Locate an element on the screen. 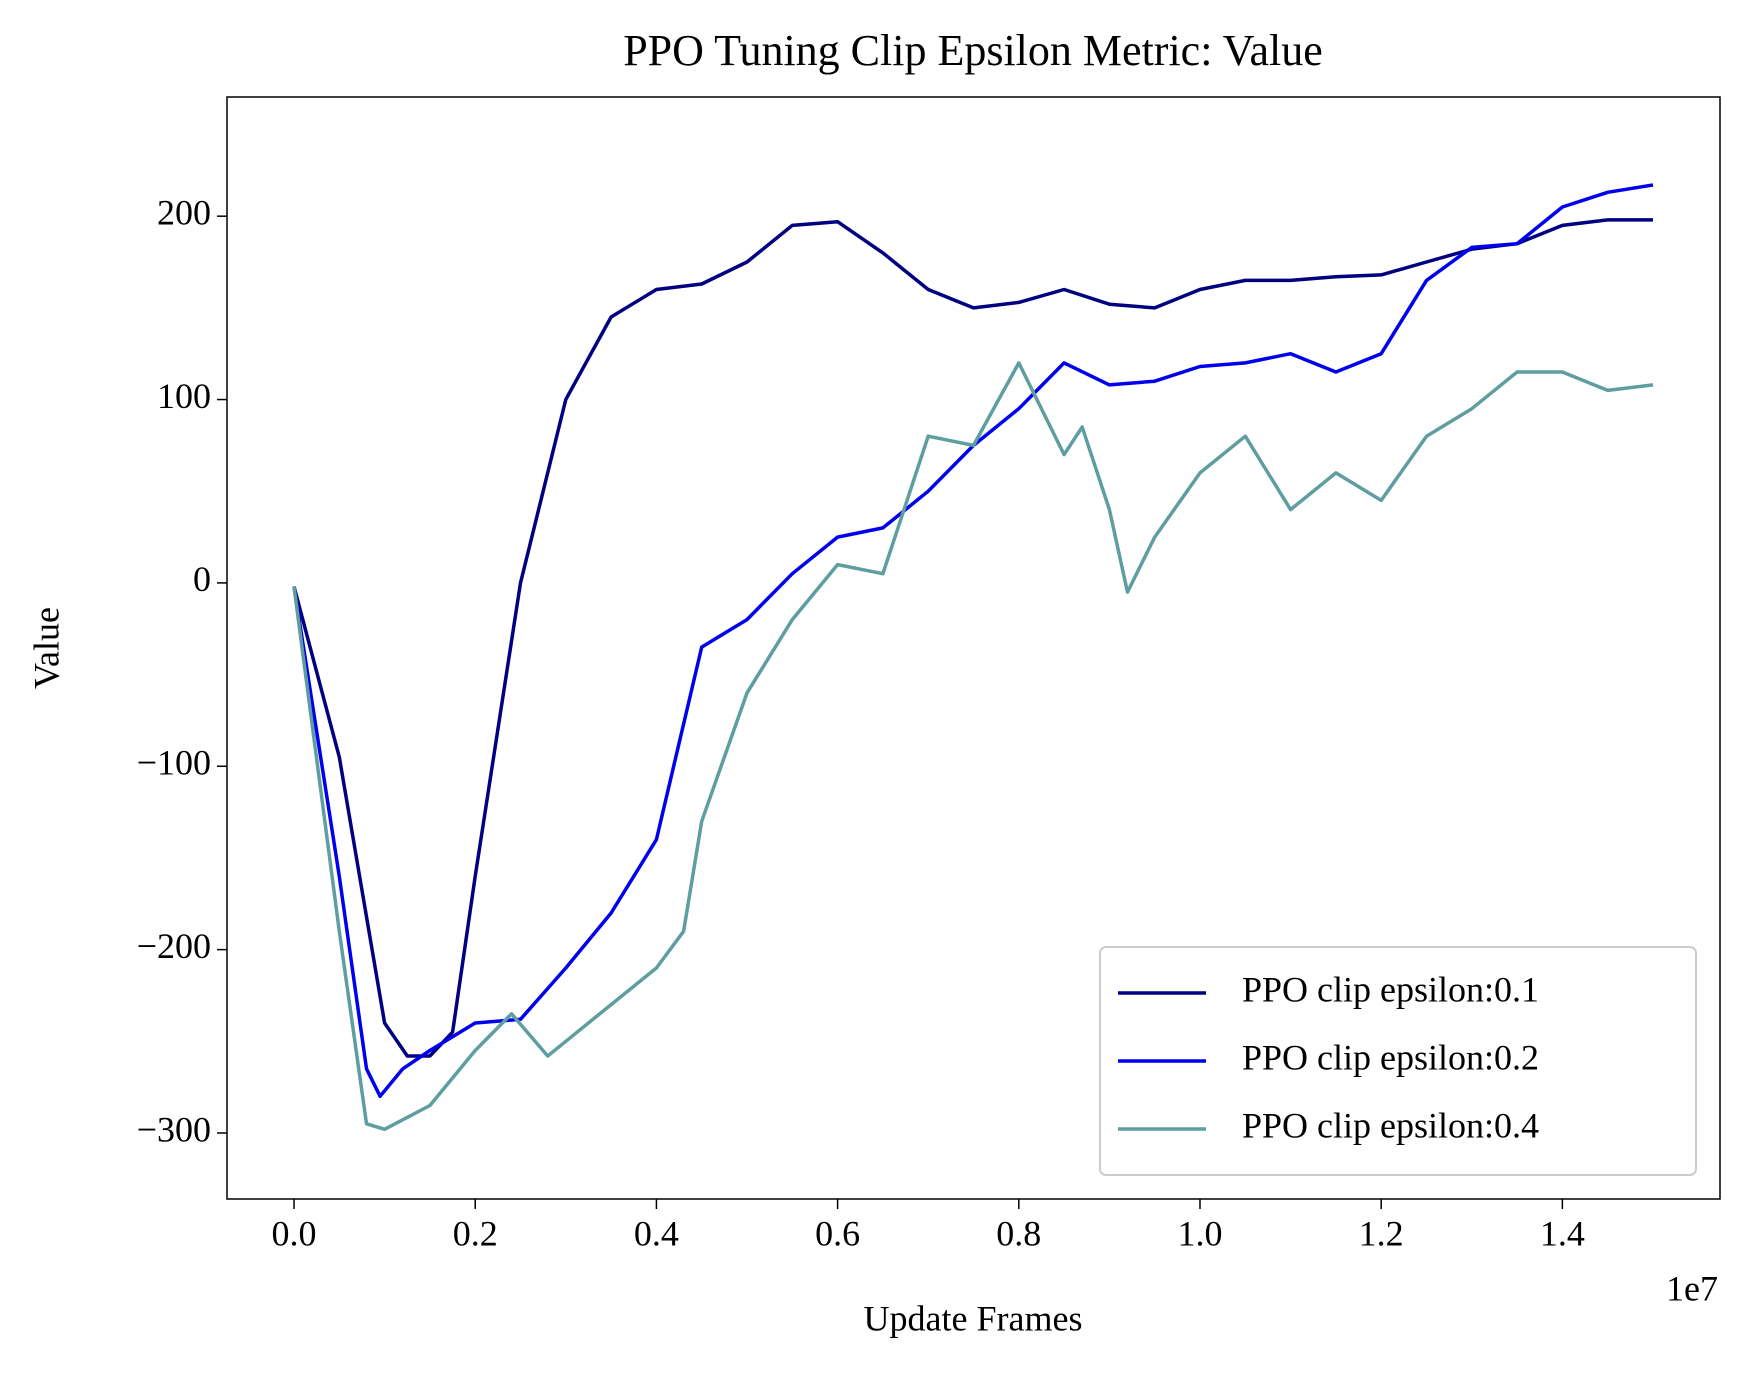 The image size is (1743, 1373). legend-box is located at coordinates (1398, 1061).